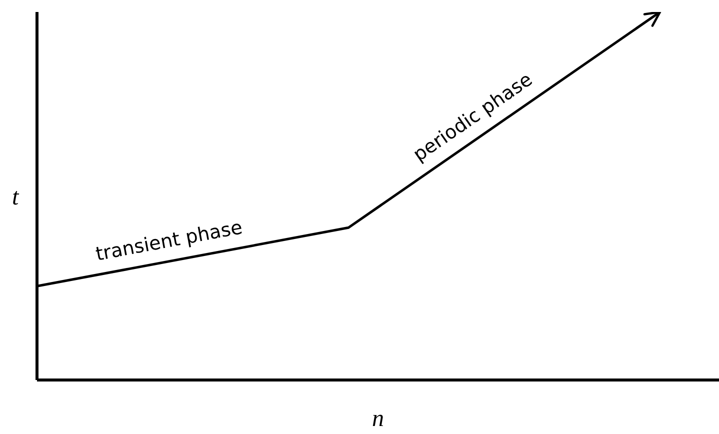 This screenshot has width=719, height=434. Describe the element at coordinates (16, 197) in the screenshot. I see `y-axis-title: t` at that location.